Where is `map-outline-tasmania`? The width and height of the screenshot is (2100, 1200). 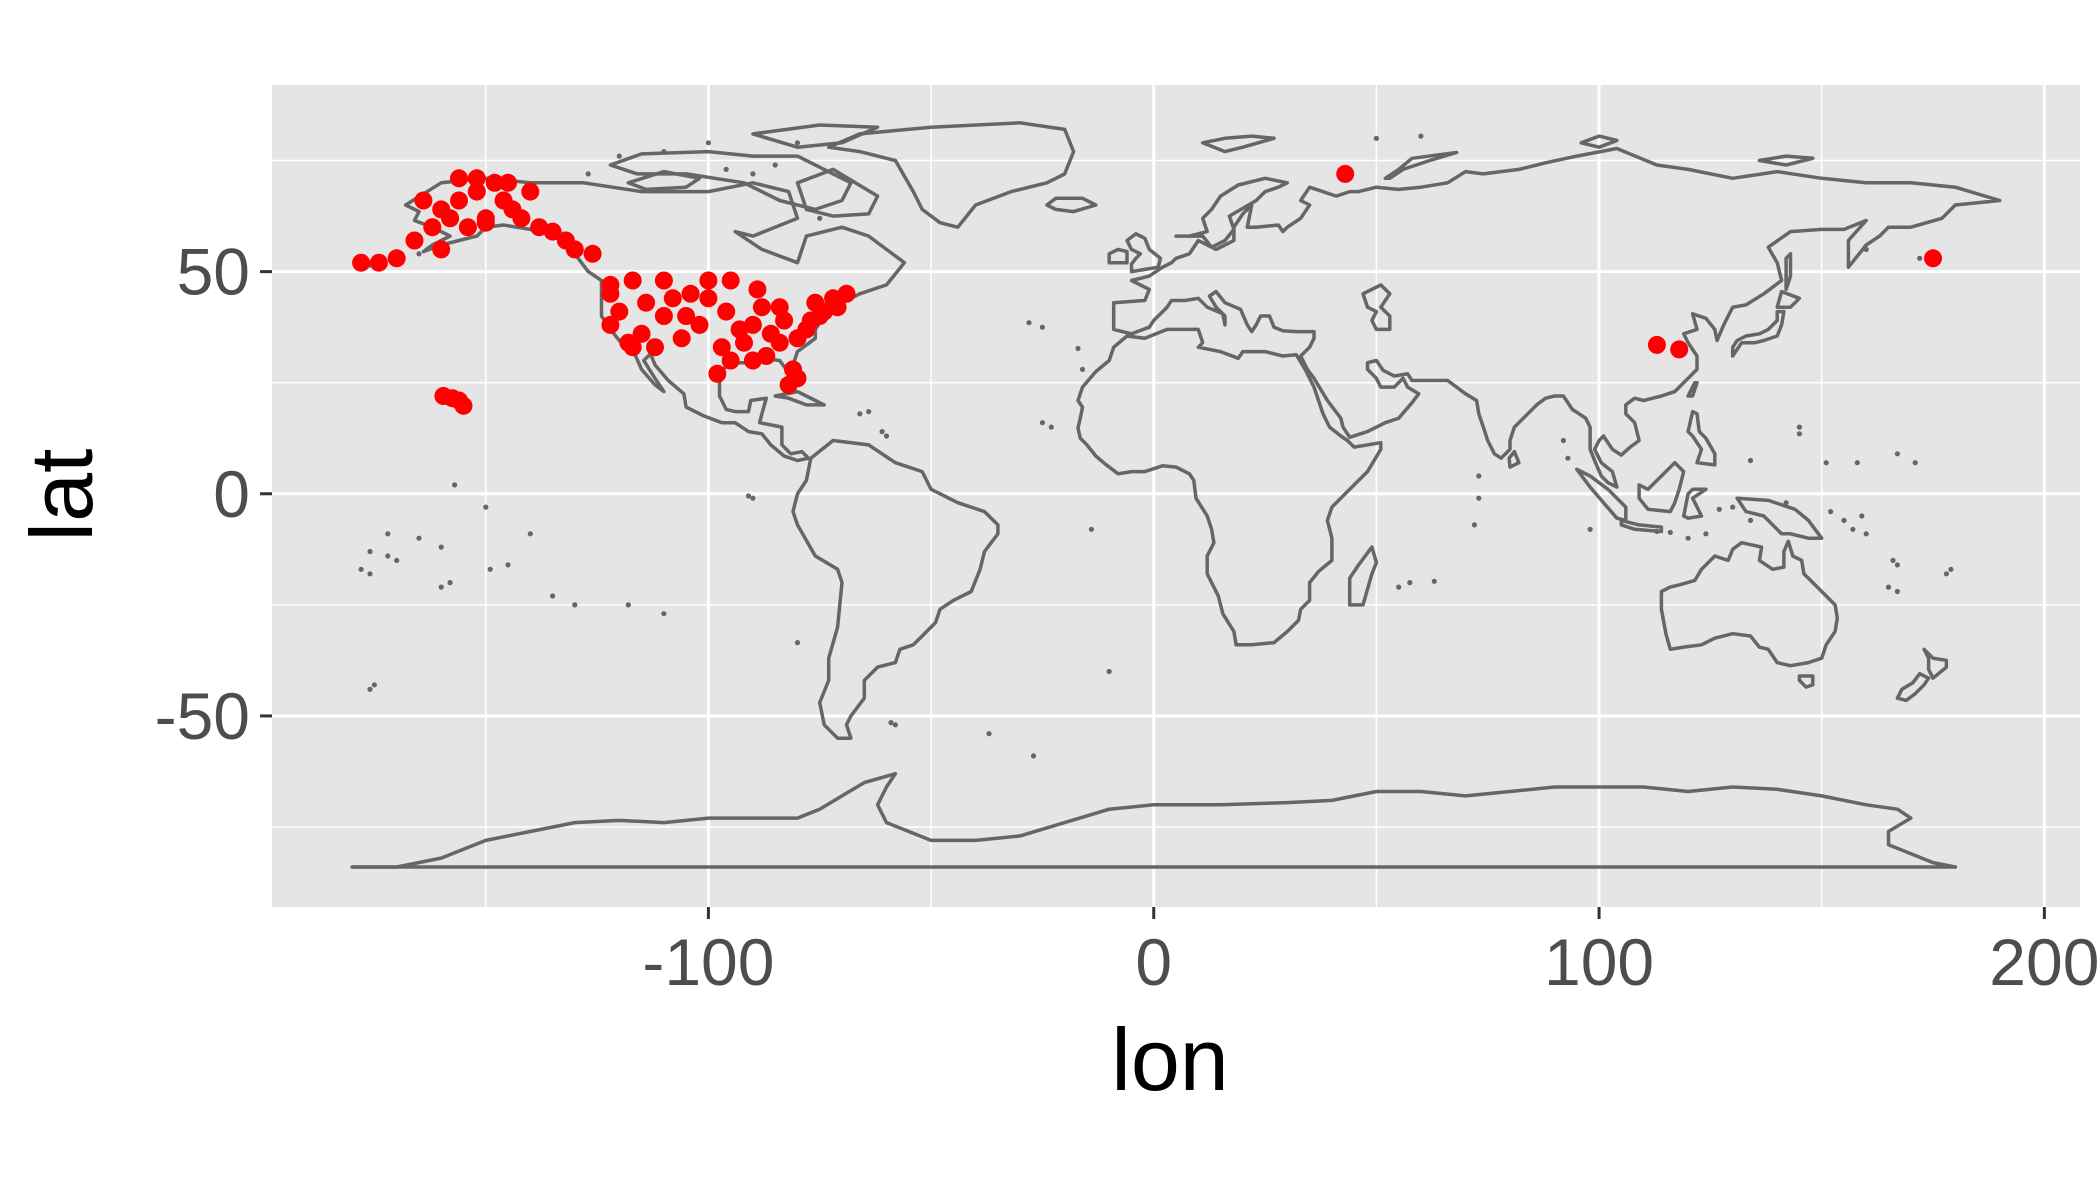
map-outline-tasmania is located at coordinates (1806, 681).